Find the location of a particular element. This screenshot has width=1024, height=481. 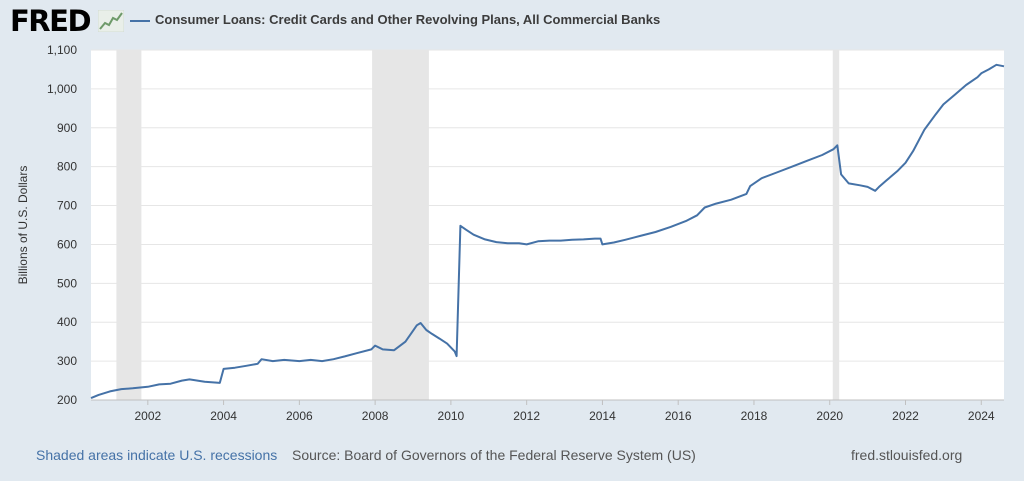

x-tick-label: 2022 is located at coordinates (905, 416).